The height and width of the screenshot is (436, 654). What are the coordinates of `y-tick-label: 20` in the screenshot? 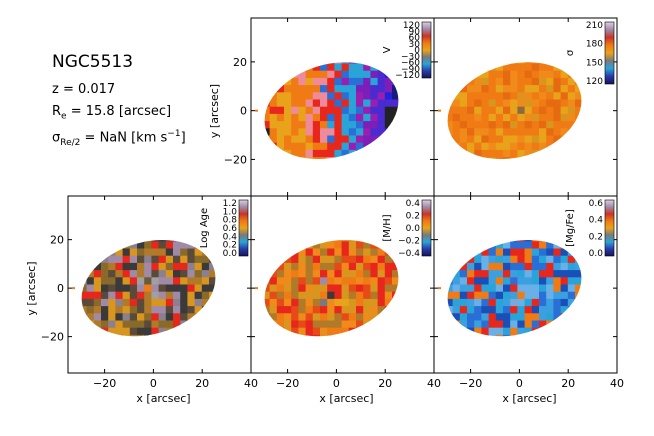 It's located at (240, 62).